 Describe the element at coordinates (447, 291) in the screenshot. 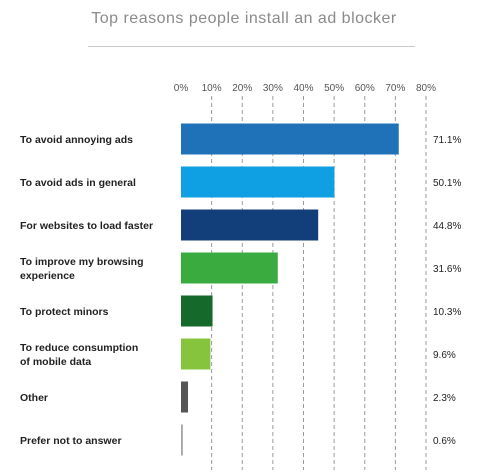

I see `value-labels: 71.1% 50.1% 44.8% 31.6% 10.3% 9.6% 2.3% 0.6%` at that location.